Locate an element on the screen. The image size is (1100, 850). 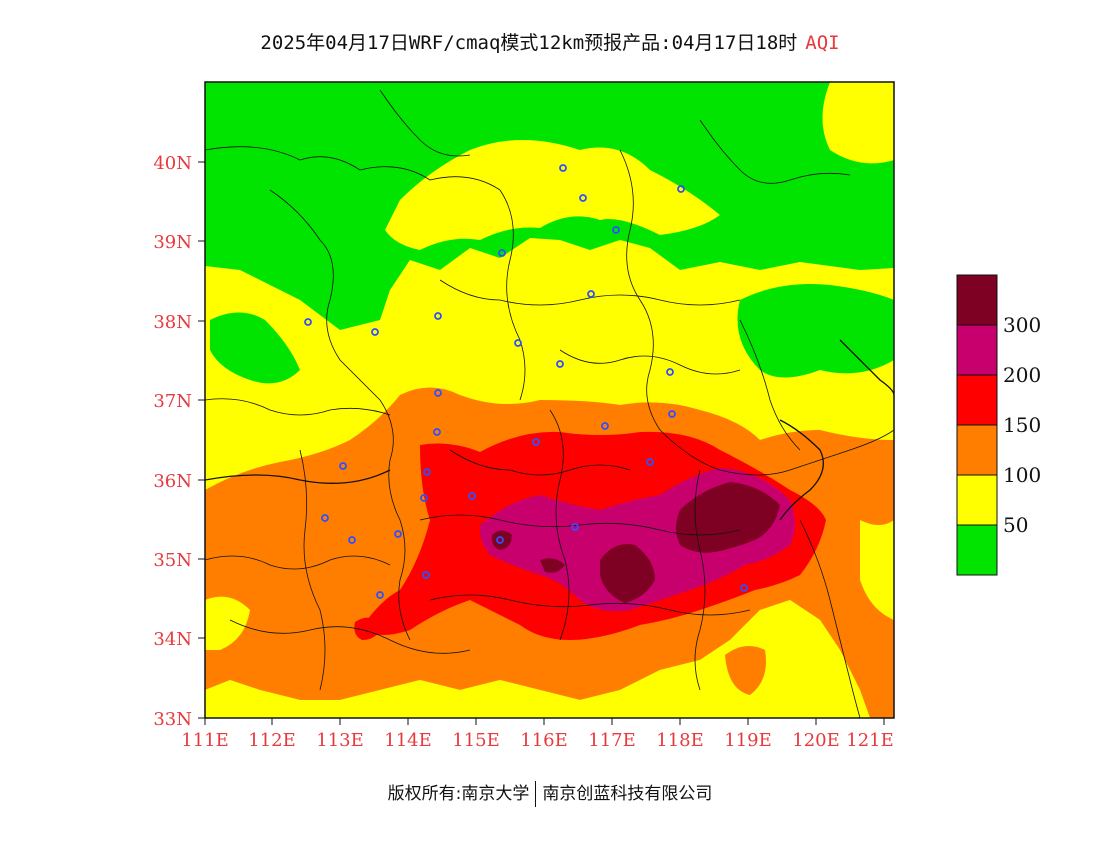
legend-label: 100 is located at coordinates (1022, 475).